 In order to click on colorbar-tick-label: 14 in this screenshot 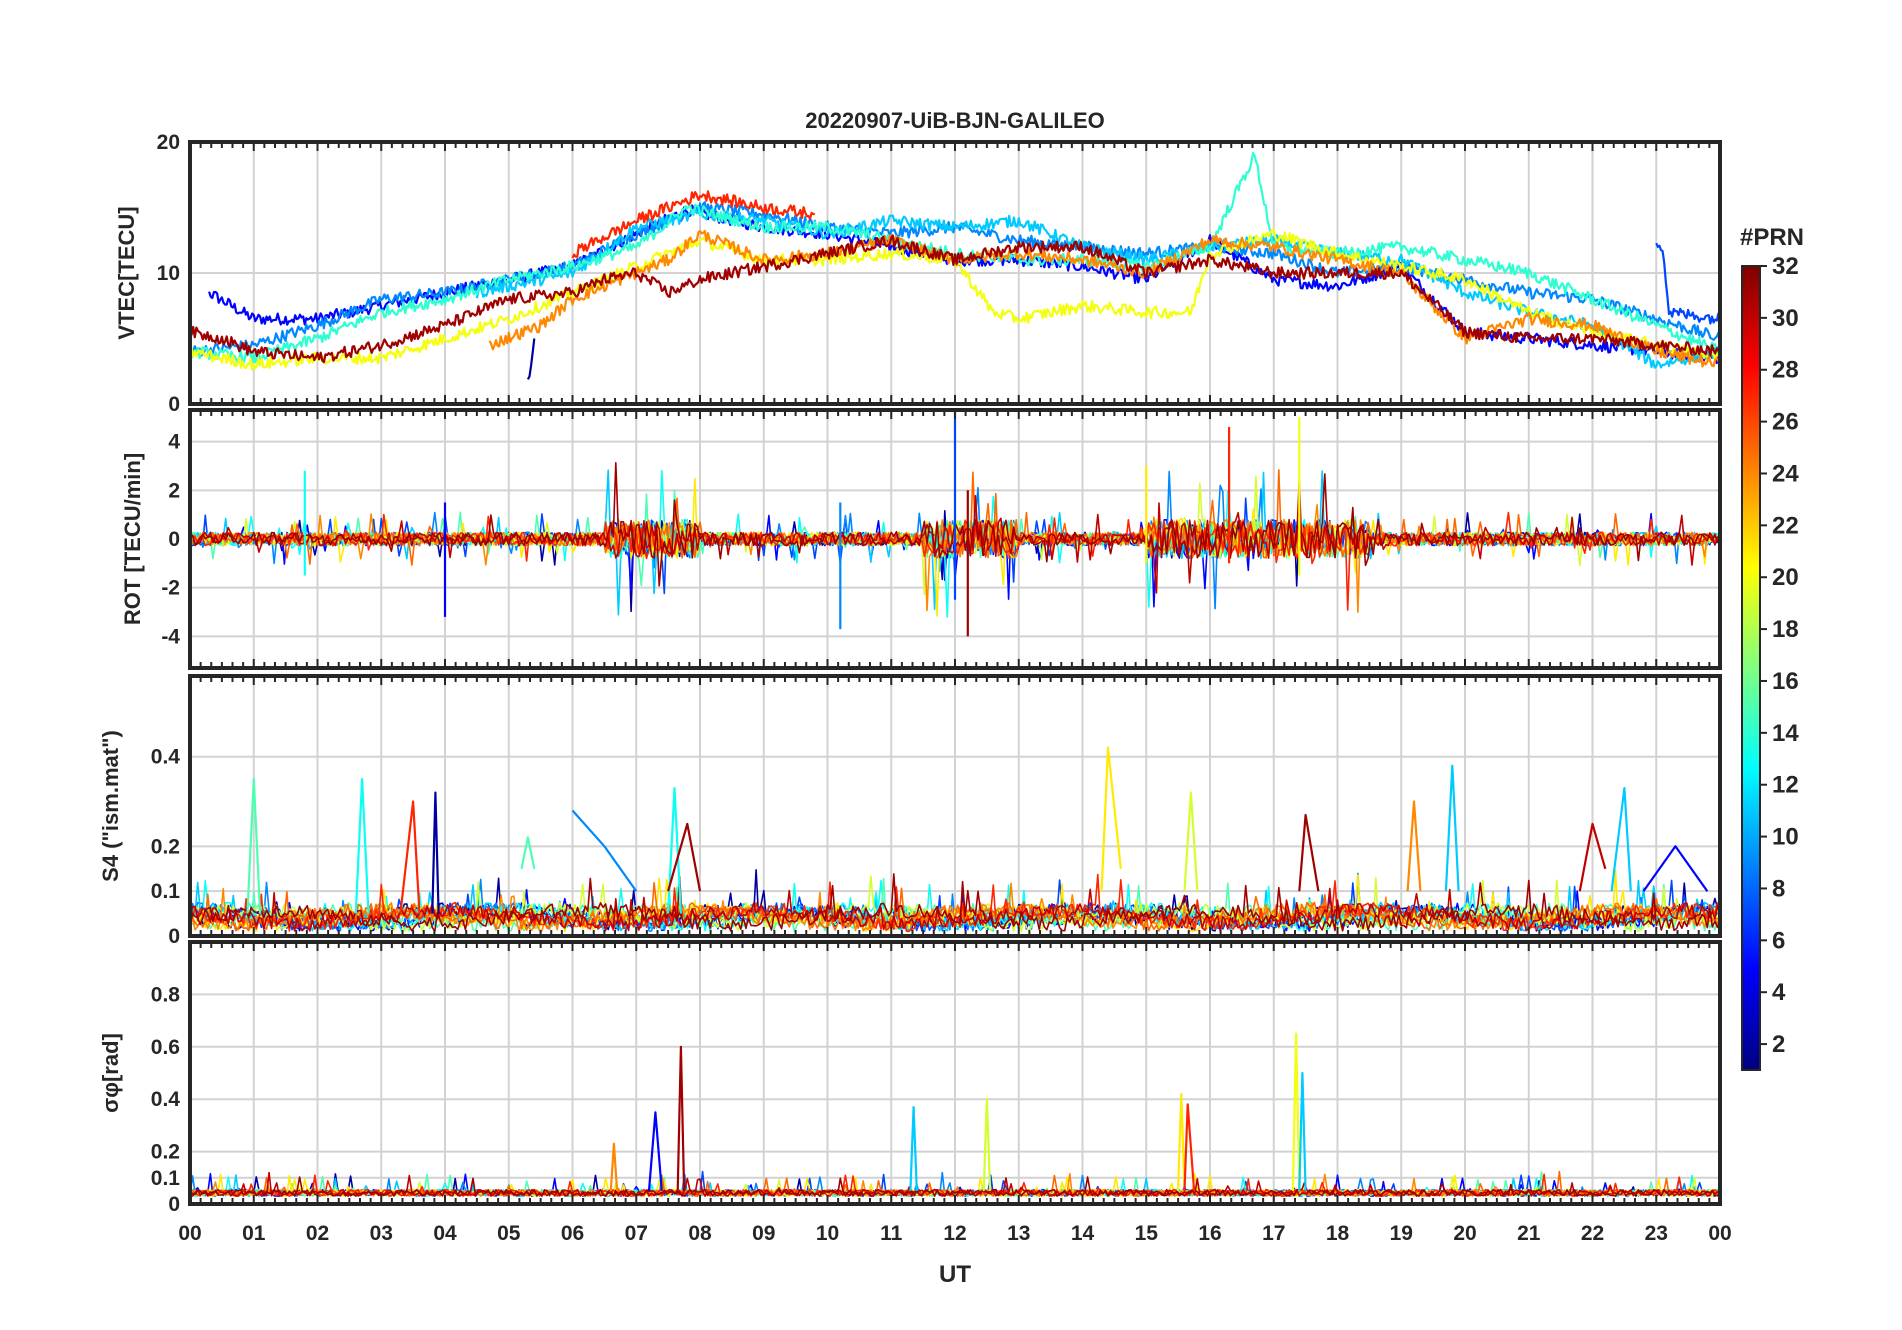, I will do `click(1785, 733)`.